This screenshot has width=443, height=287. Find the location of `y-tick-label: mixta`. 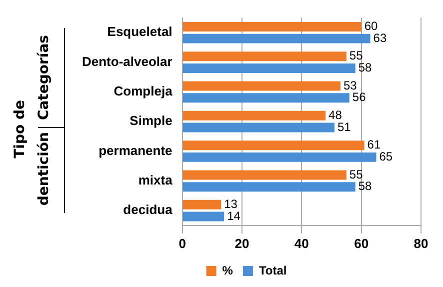

y-tick-label: mixta is located at coordinates (156, 180).